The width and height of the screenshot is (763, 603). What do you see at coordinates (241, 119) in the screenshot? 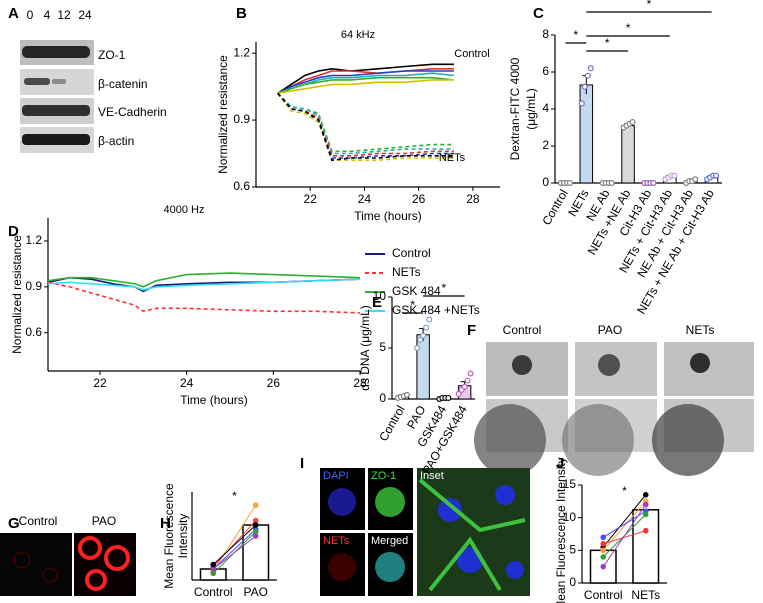
I see `y-tick-label: 0.9` at bounding box center [241, 119].